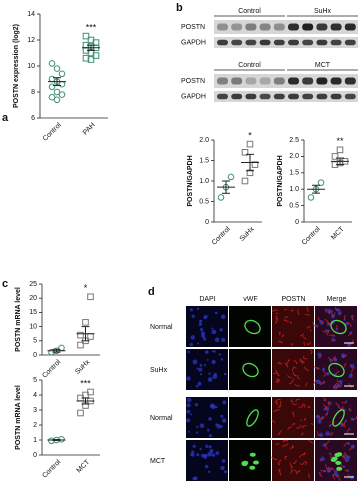  I want to click on y-tick-label: 0, so click(35, 355).